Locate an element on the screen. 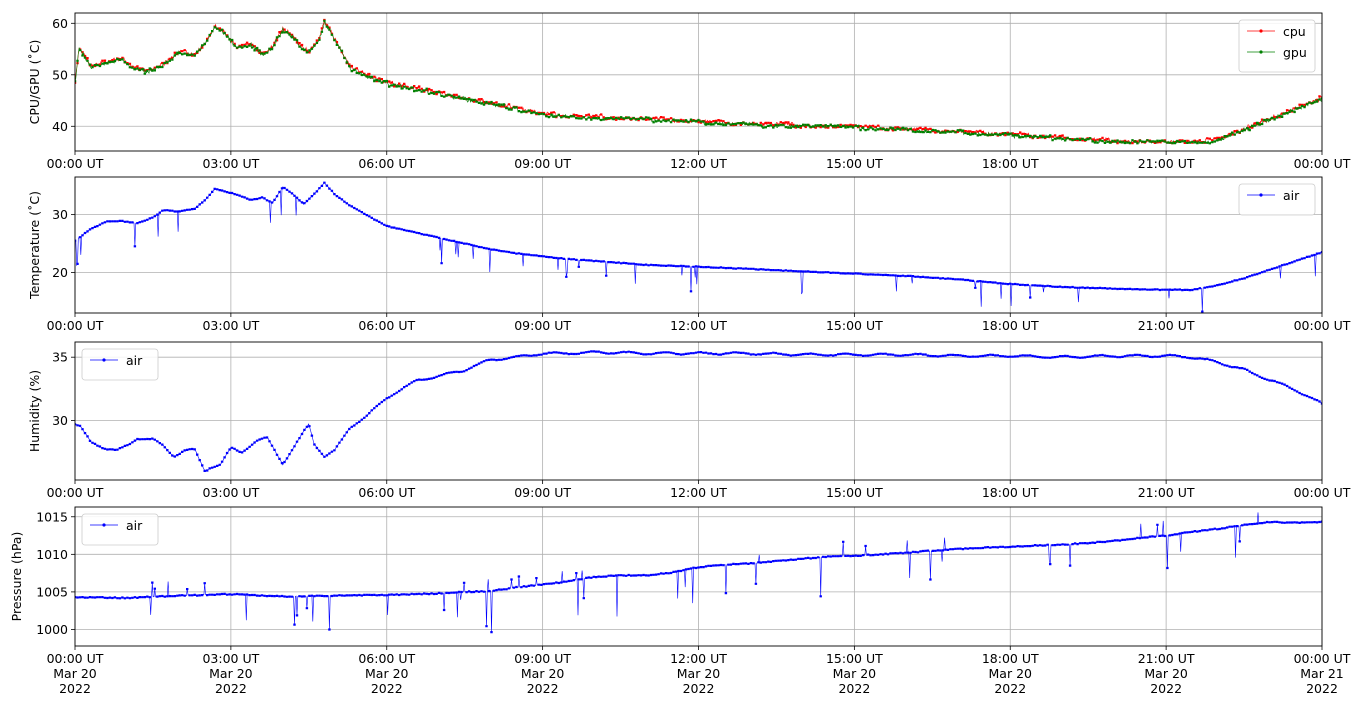 Image resolution: width=1363 pixels, height=711 pixels. x-tick-label: 21:00 UT Mar 20 2022 is located at coordinates (1166, 673).